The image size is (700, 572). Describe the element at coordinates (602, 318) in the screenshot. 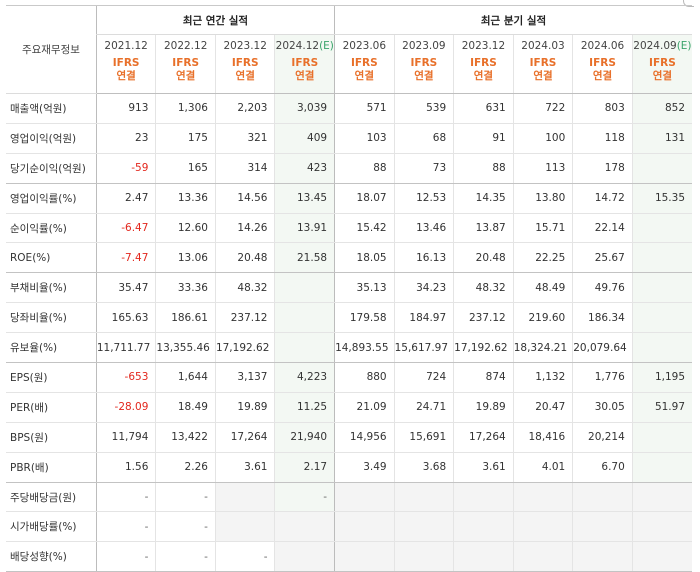

I see `table-cell: 186.34` at that location.